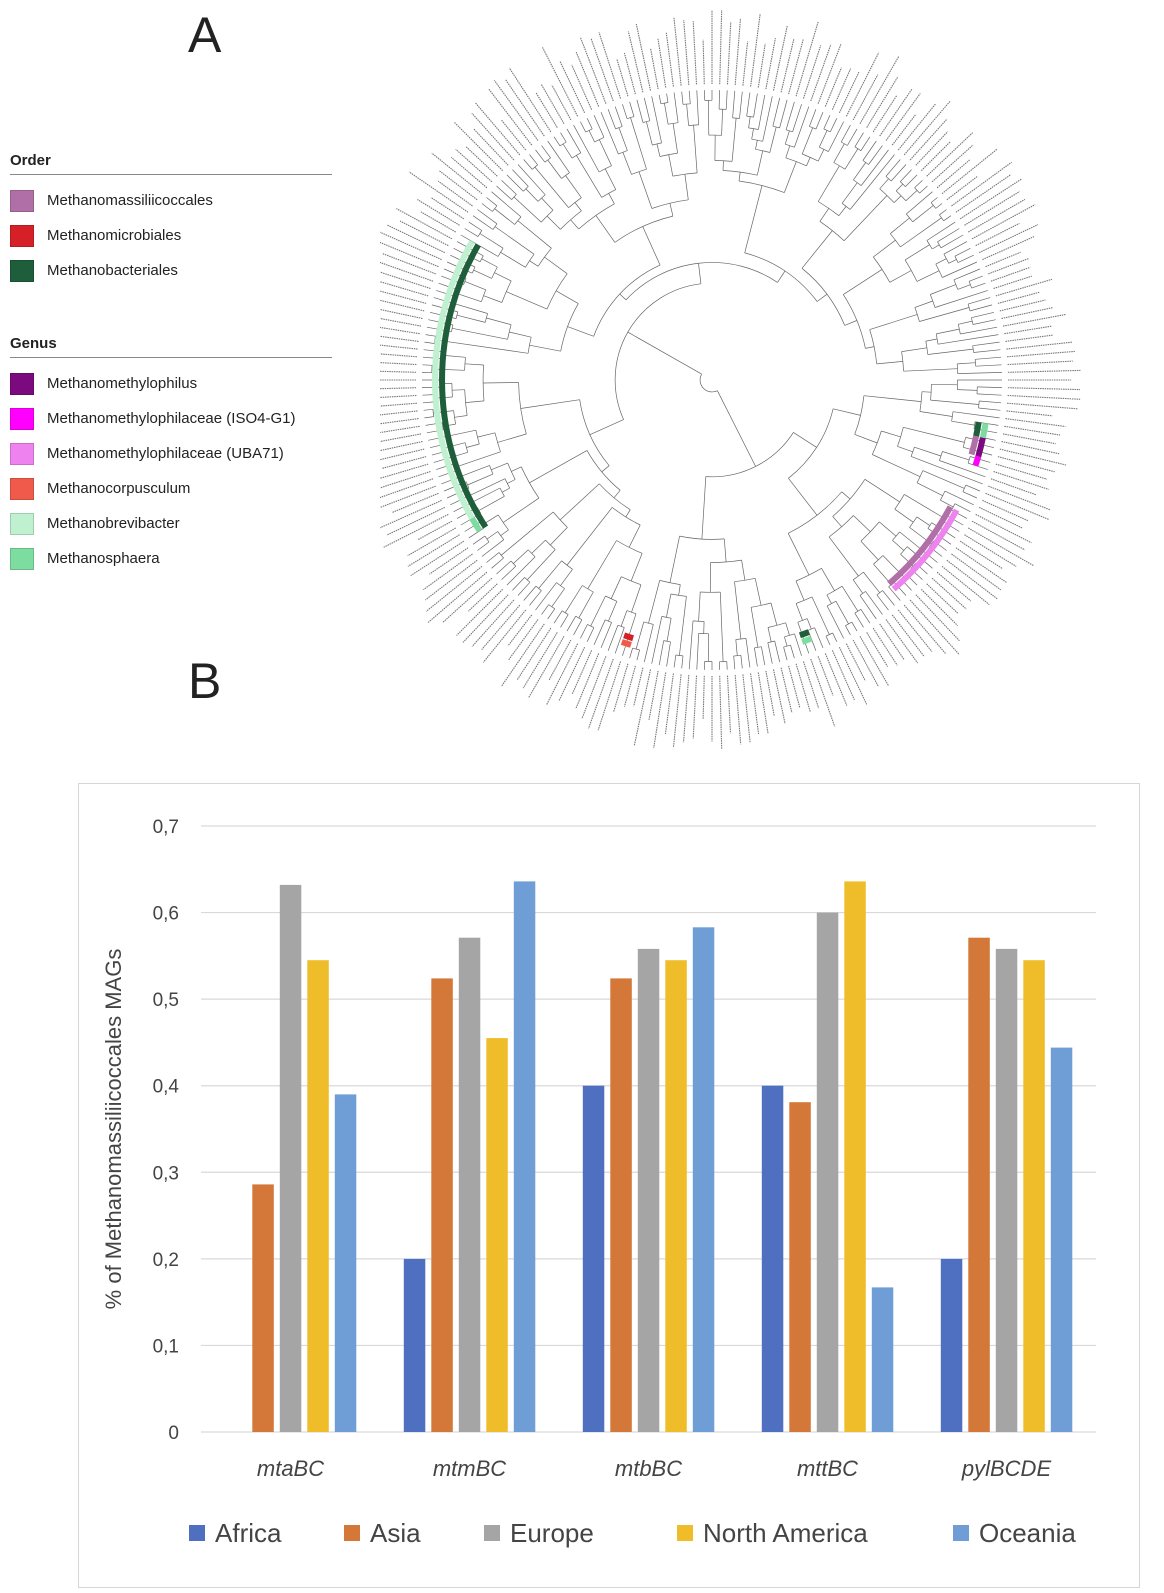 The image size is (1164, 1593). Describe the element at coordinates (171, 523) in the screenshot. I see `genus-legend-item: Methanobrevibacter` at that location.